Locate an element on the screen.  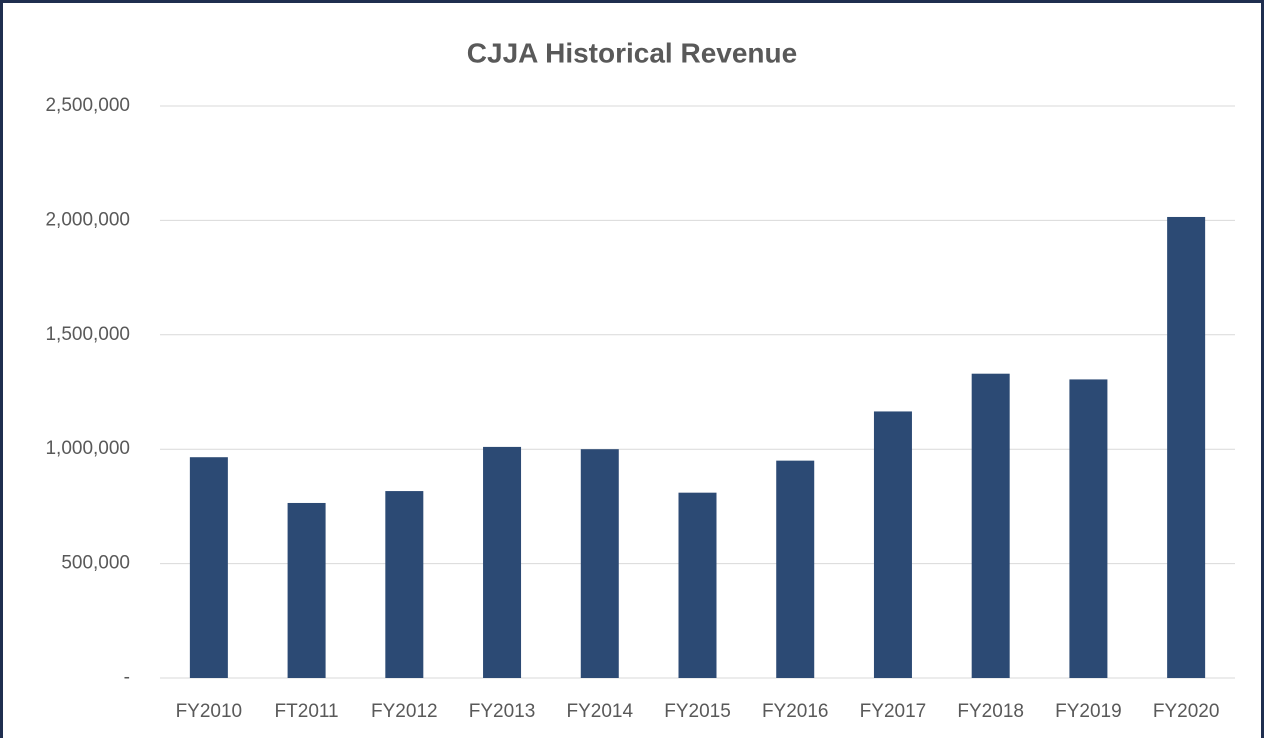
x-tick-label: FY2017 is located at coordinates (893, 711).